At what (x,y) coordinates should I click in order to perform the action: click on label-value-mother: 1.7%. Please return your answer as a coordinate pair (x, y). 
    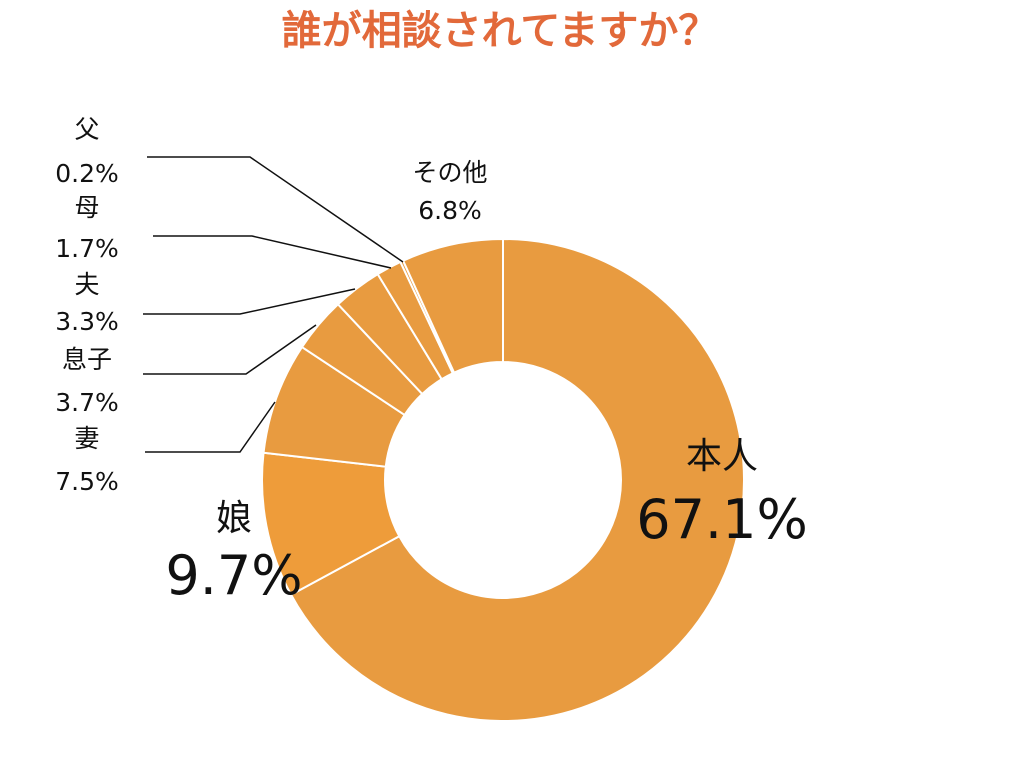
    Looking at the image, I should click on (87, 248).